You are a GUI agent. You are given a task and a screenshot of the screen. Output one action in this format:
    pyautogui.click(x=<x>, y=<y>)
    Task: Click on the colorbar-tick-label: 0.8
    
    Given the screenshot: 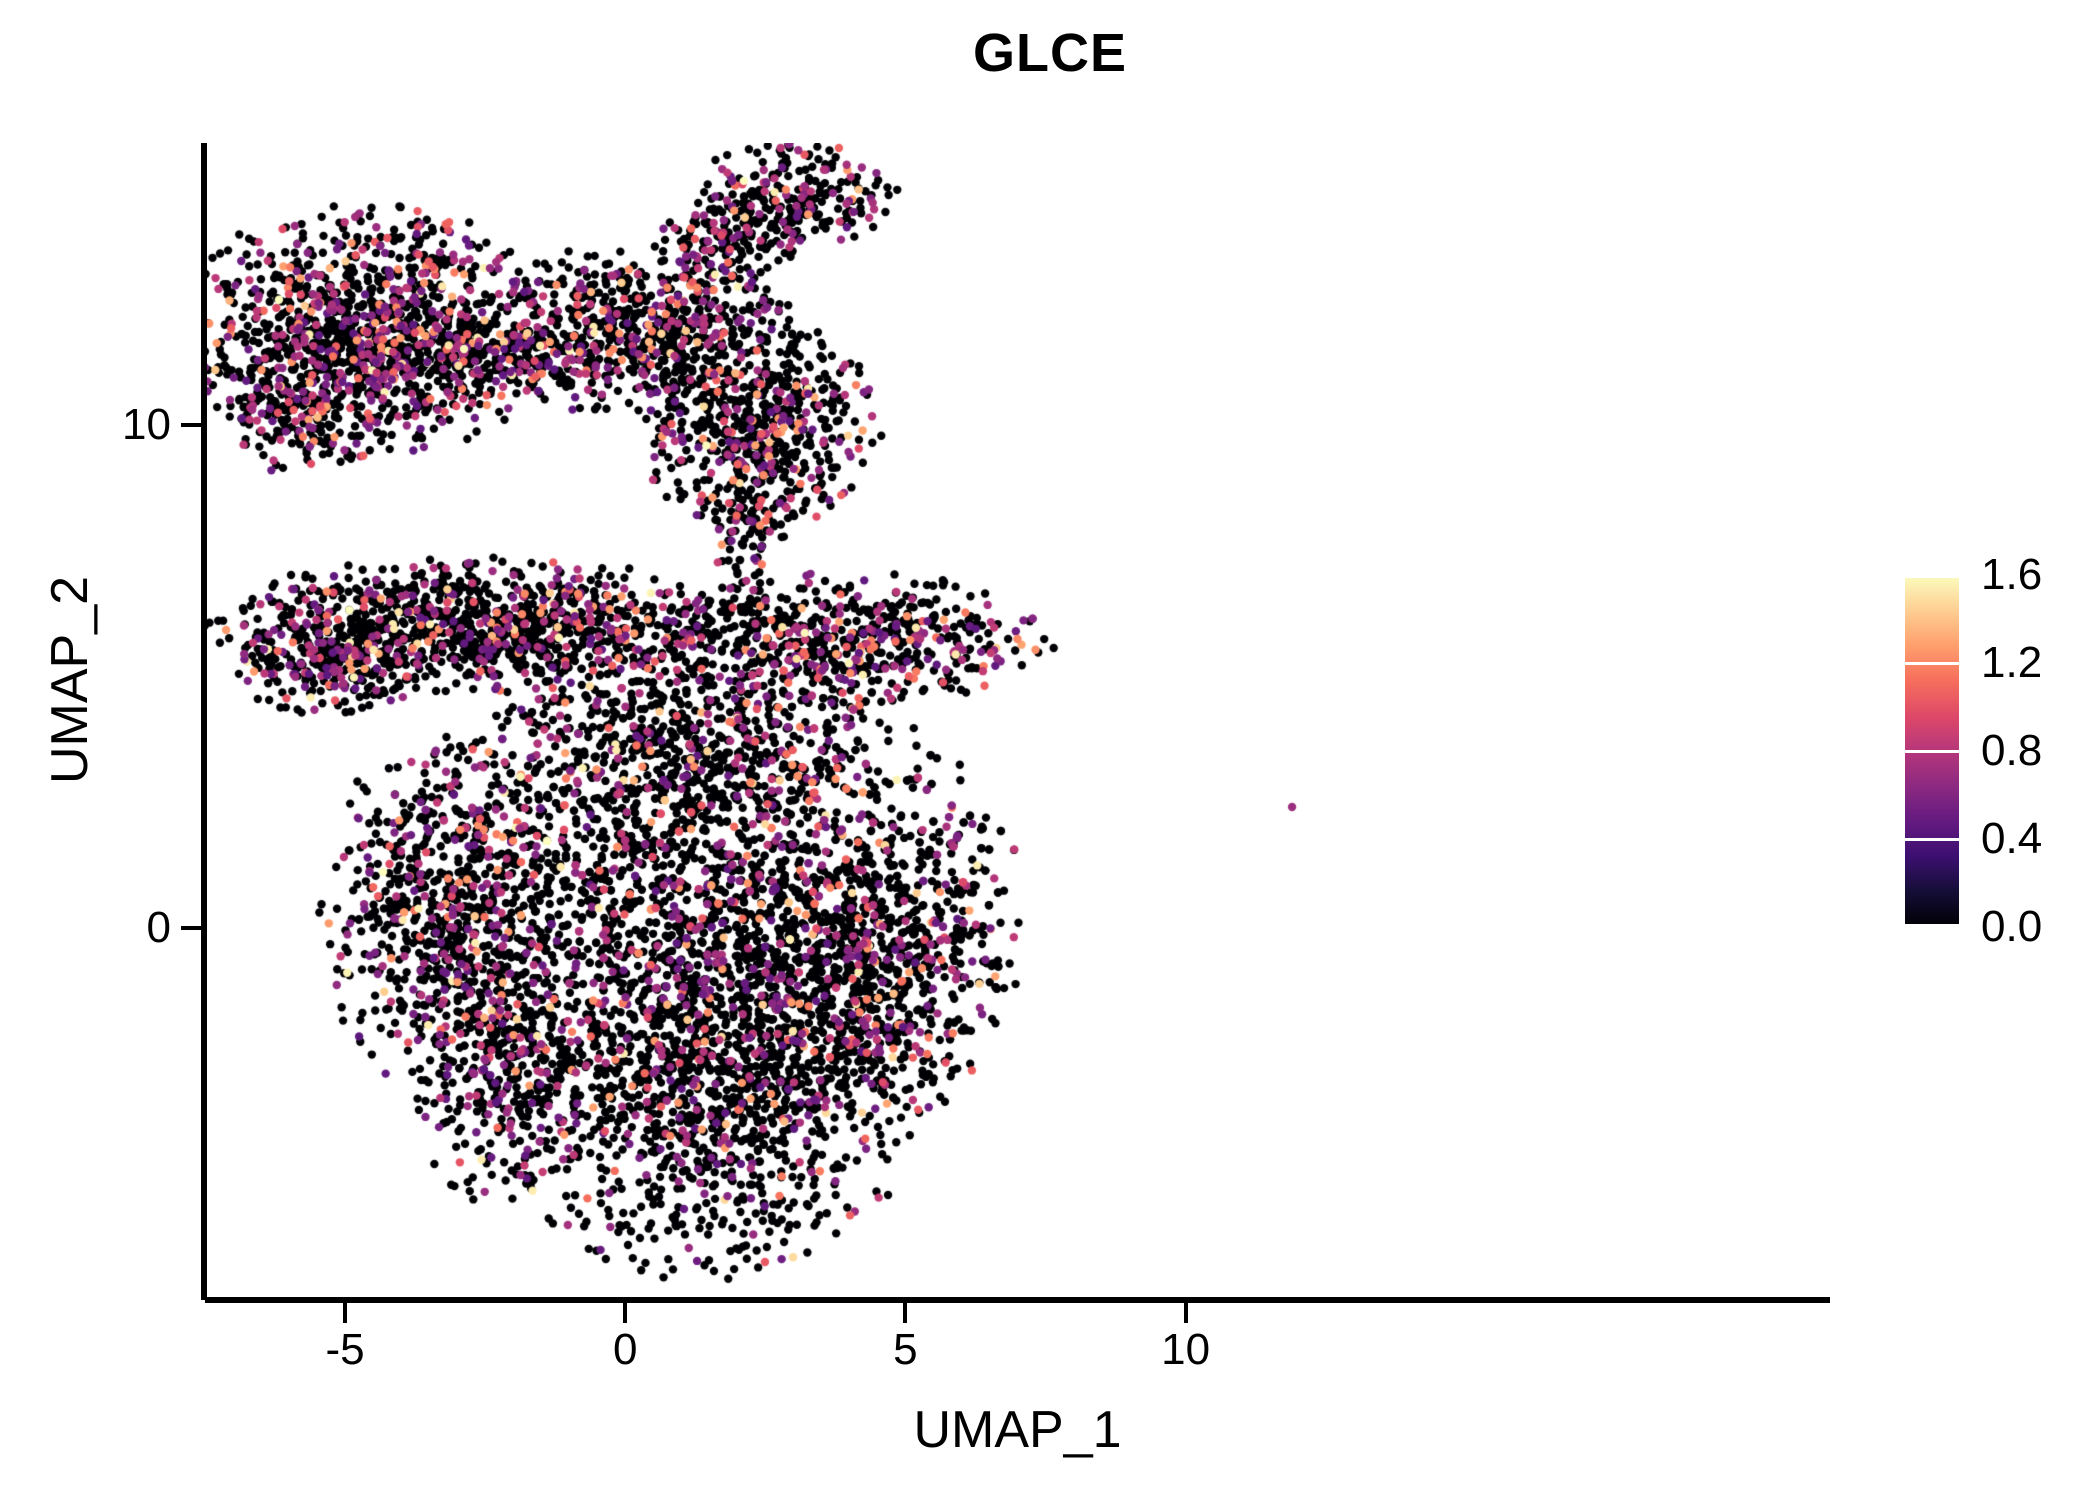 What is the action you would take?
    pyautogui.click(x=2012, y=750)
    